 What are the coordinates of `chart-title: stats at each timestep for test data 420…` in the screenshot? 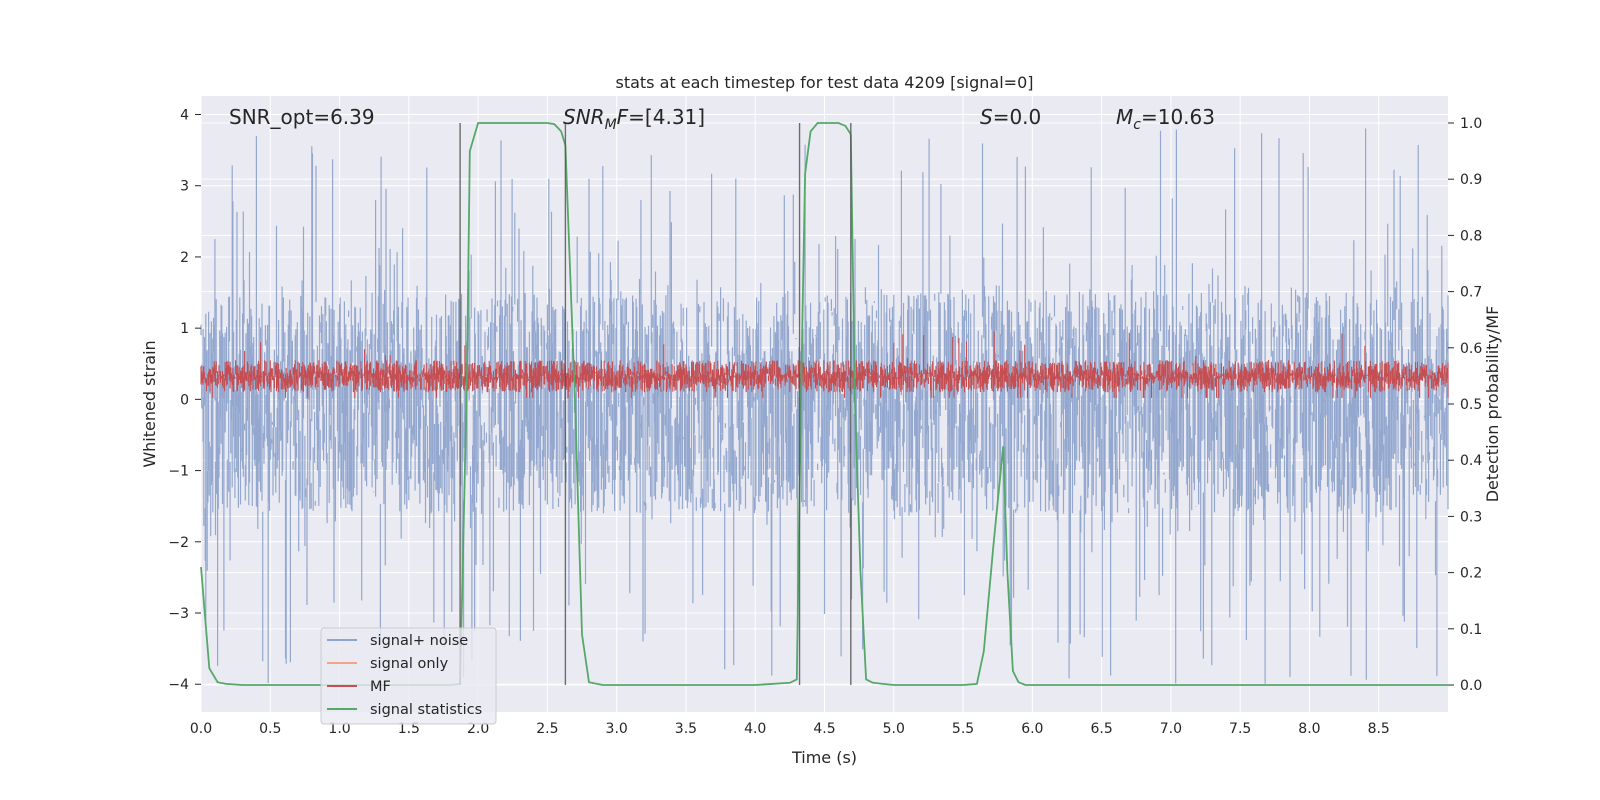 It's located at (824, 82).